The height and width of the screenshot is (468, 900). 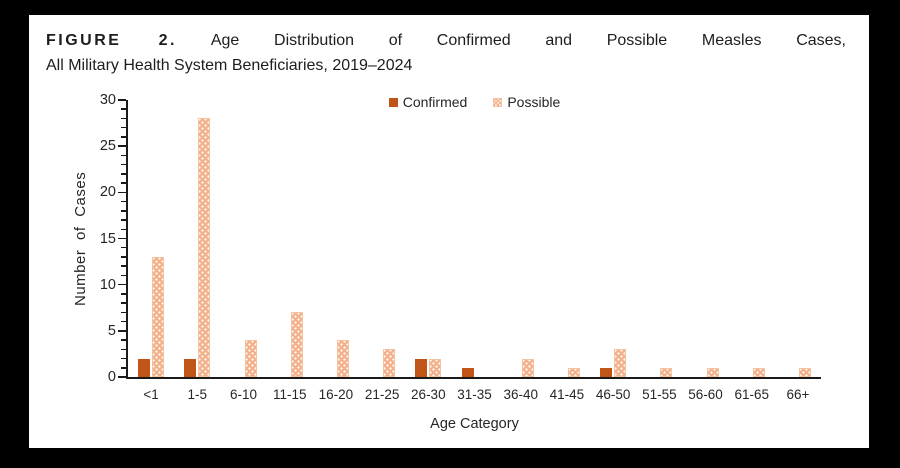 I want to click on x-tick-label: 51-55, so click(x=659, y=394).